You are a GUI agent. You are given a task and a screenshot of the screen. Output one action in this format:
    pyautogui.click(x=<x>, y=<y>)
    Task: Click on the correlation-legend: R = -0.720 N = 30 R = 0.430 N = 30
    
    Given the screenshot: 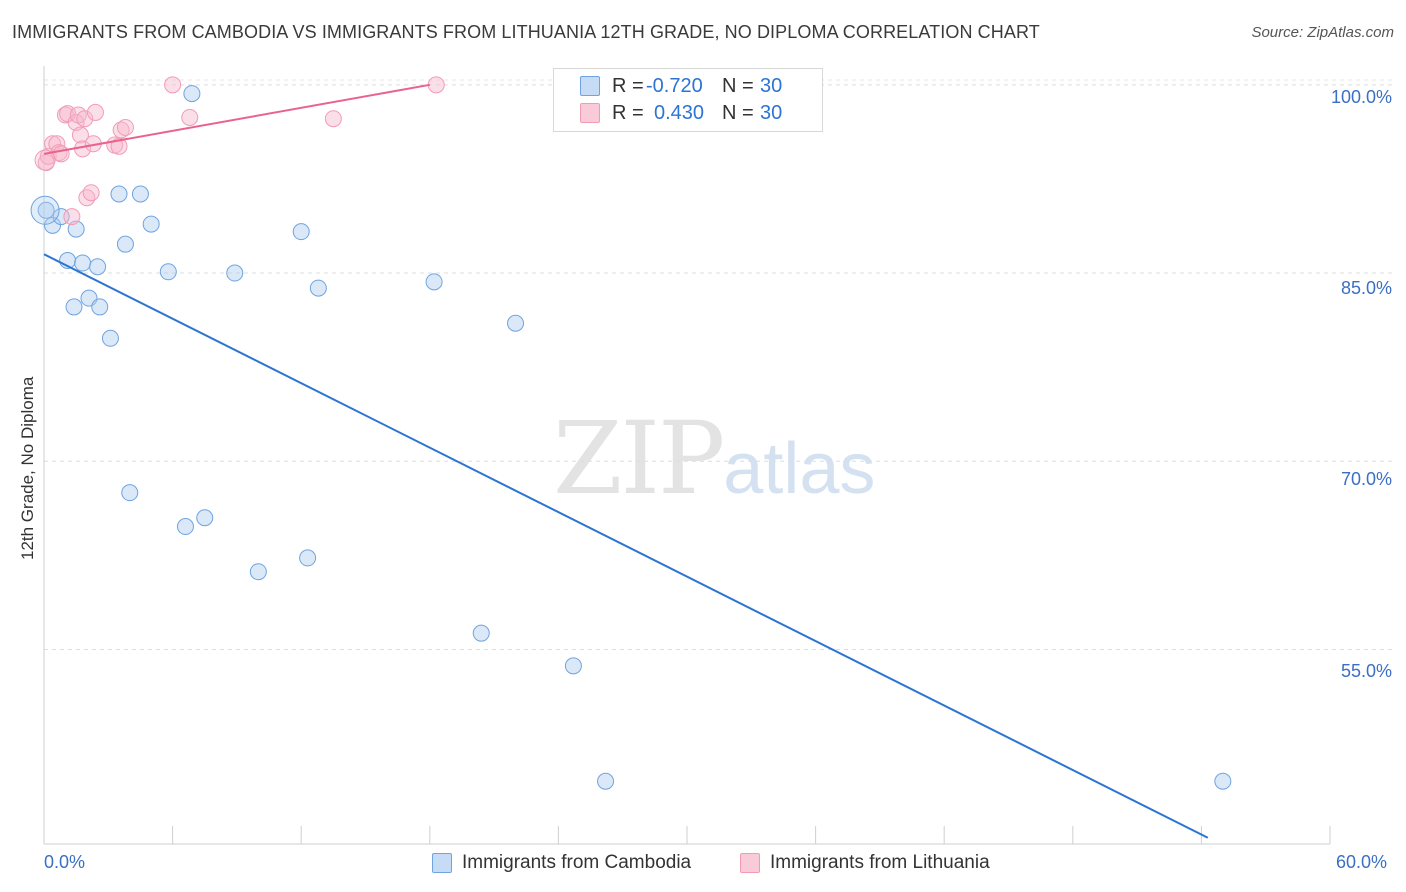 What is the action you would take?
    pyautogui.click(x=688, y=100)
    